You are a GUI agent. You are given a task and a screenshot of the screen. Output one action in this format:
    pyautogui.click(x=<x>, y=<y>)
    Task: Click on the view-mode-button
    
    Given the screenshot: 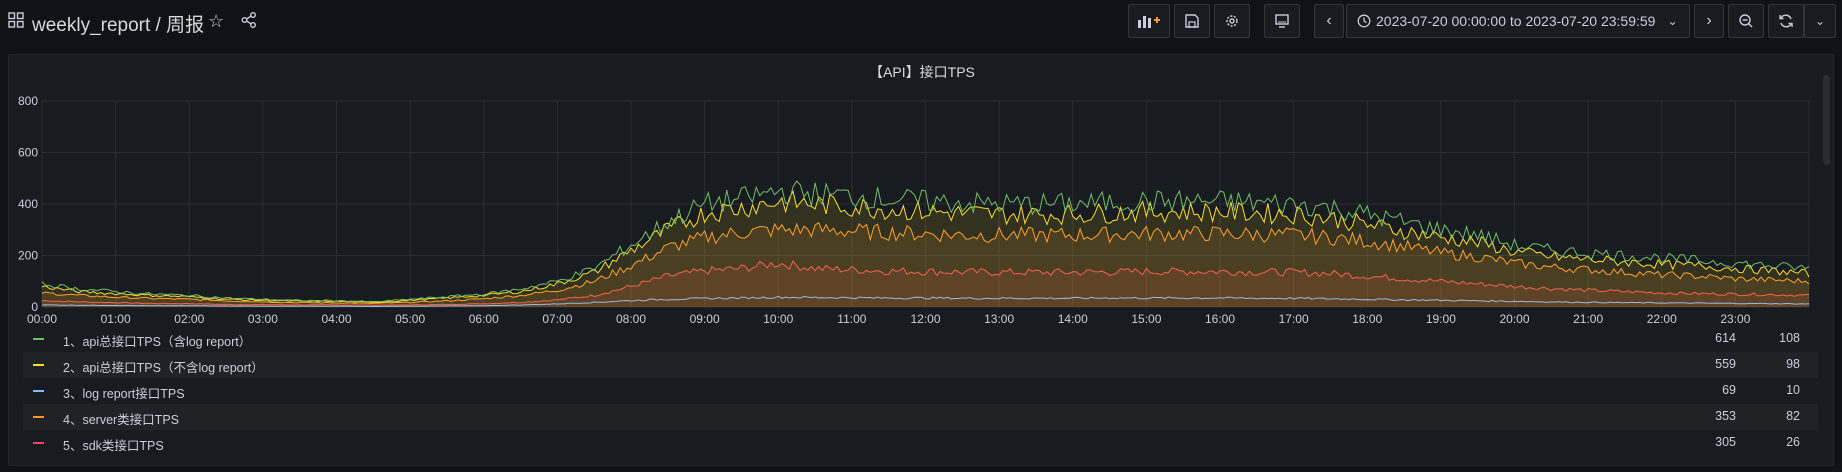 What is the action you would take?
    pyautogui.click(x=1282, y=21)
    